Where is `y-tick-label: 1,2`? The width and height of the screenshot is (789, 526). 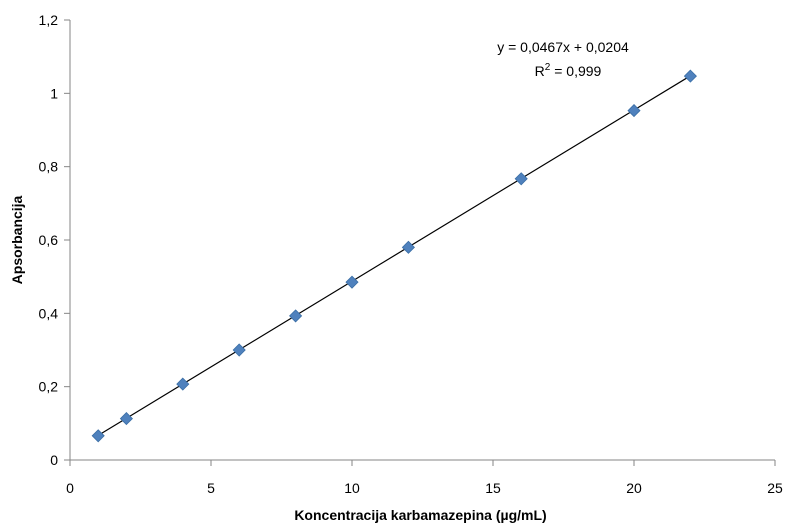
y-tick-label: 1,2 is located at coordinates (49, 20).